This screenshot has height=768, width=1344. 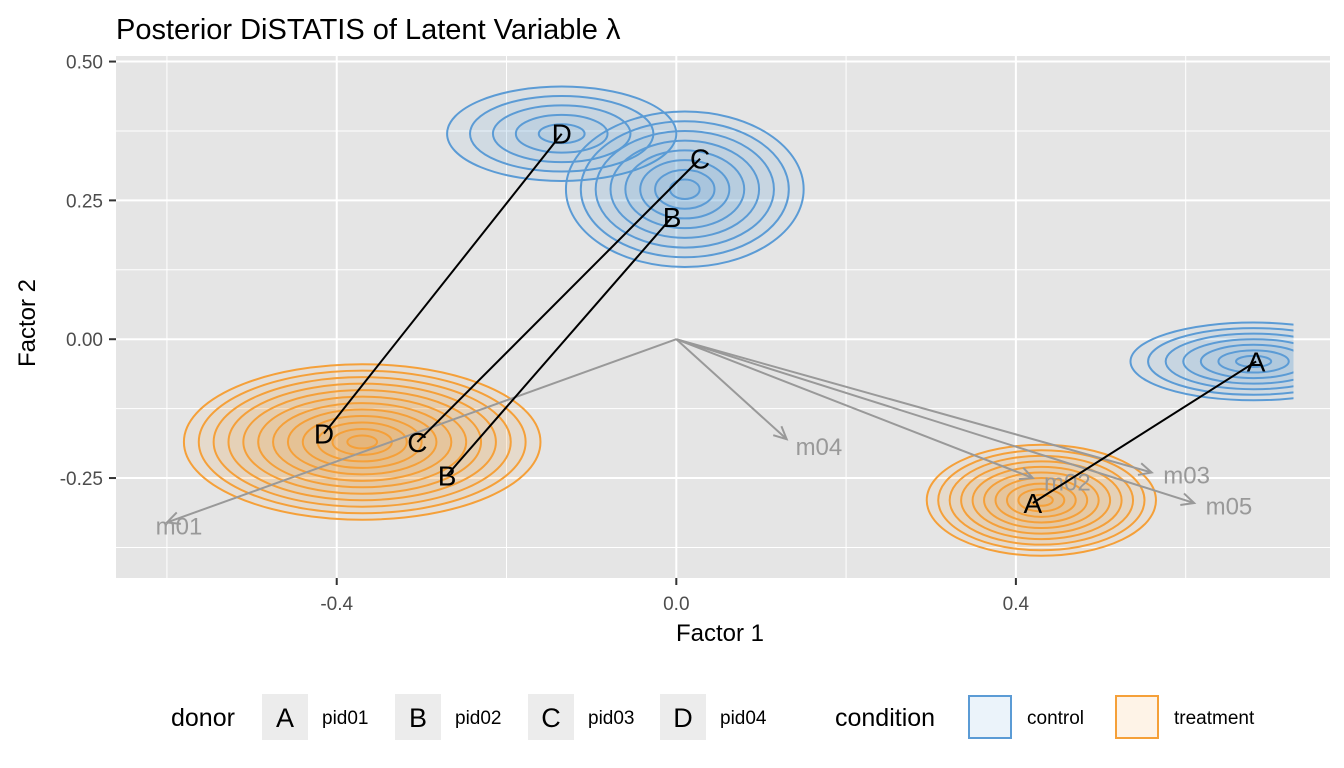 What do you see at coordinates (1111, 717) in the screenshot?
I see `legend-condition-items: control treatment` at bounding box center [1111, 717].